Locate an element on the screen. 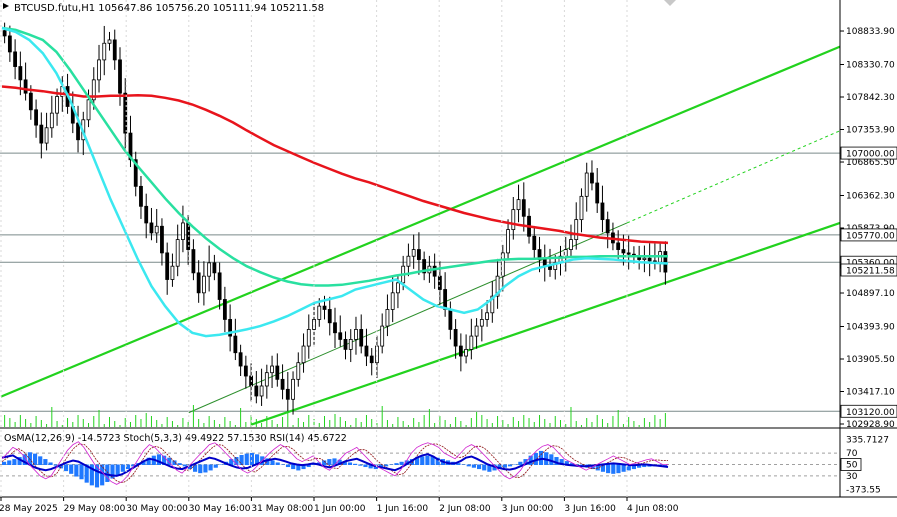  indicator-tick-label: 70 is located at coordinates (852, 454).